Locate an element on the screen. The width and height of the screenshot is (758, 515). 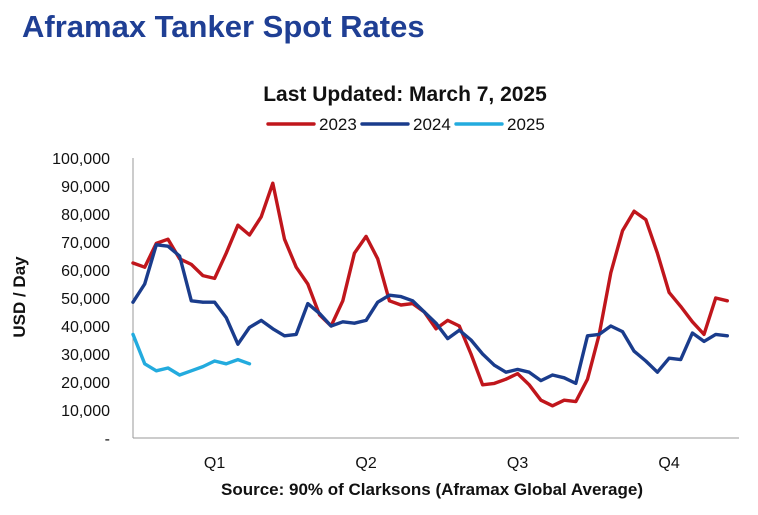
series-line-2025 is located at coordinates (191, 354).